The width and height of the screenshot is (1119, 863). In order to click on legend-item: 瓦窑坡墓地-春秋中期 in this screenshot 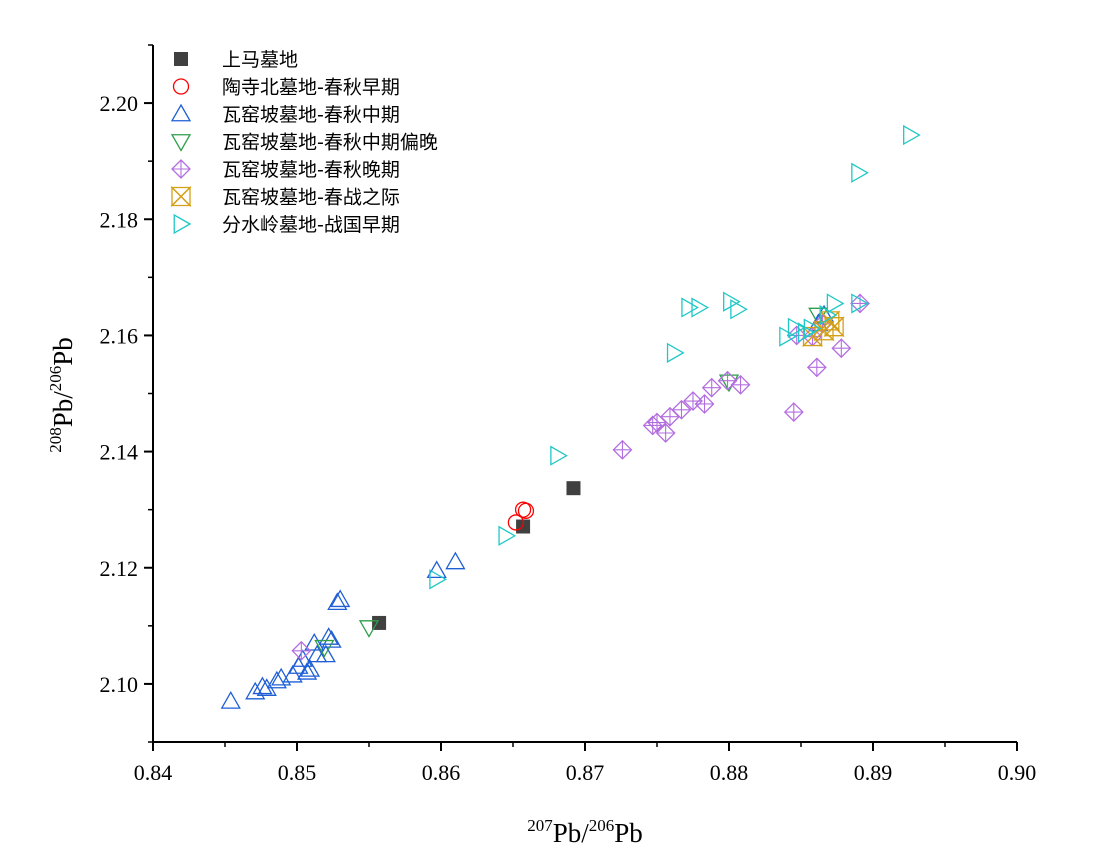, I will do `click(285, 114)`.